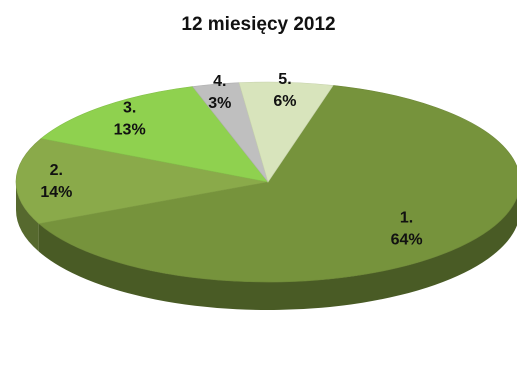 The width and height of the screenshot is (517, 376). Describe the element at coordinates (56, 192) in the screenshot. I see `slice-value-label: 14%` at that location.